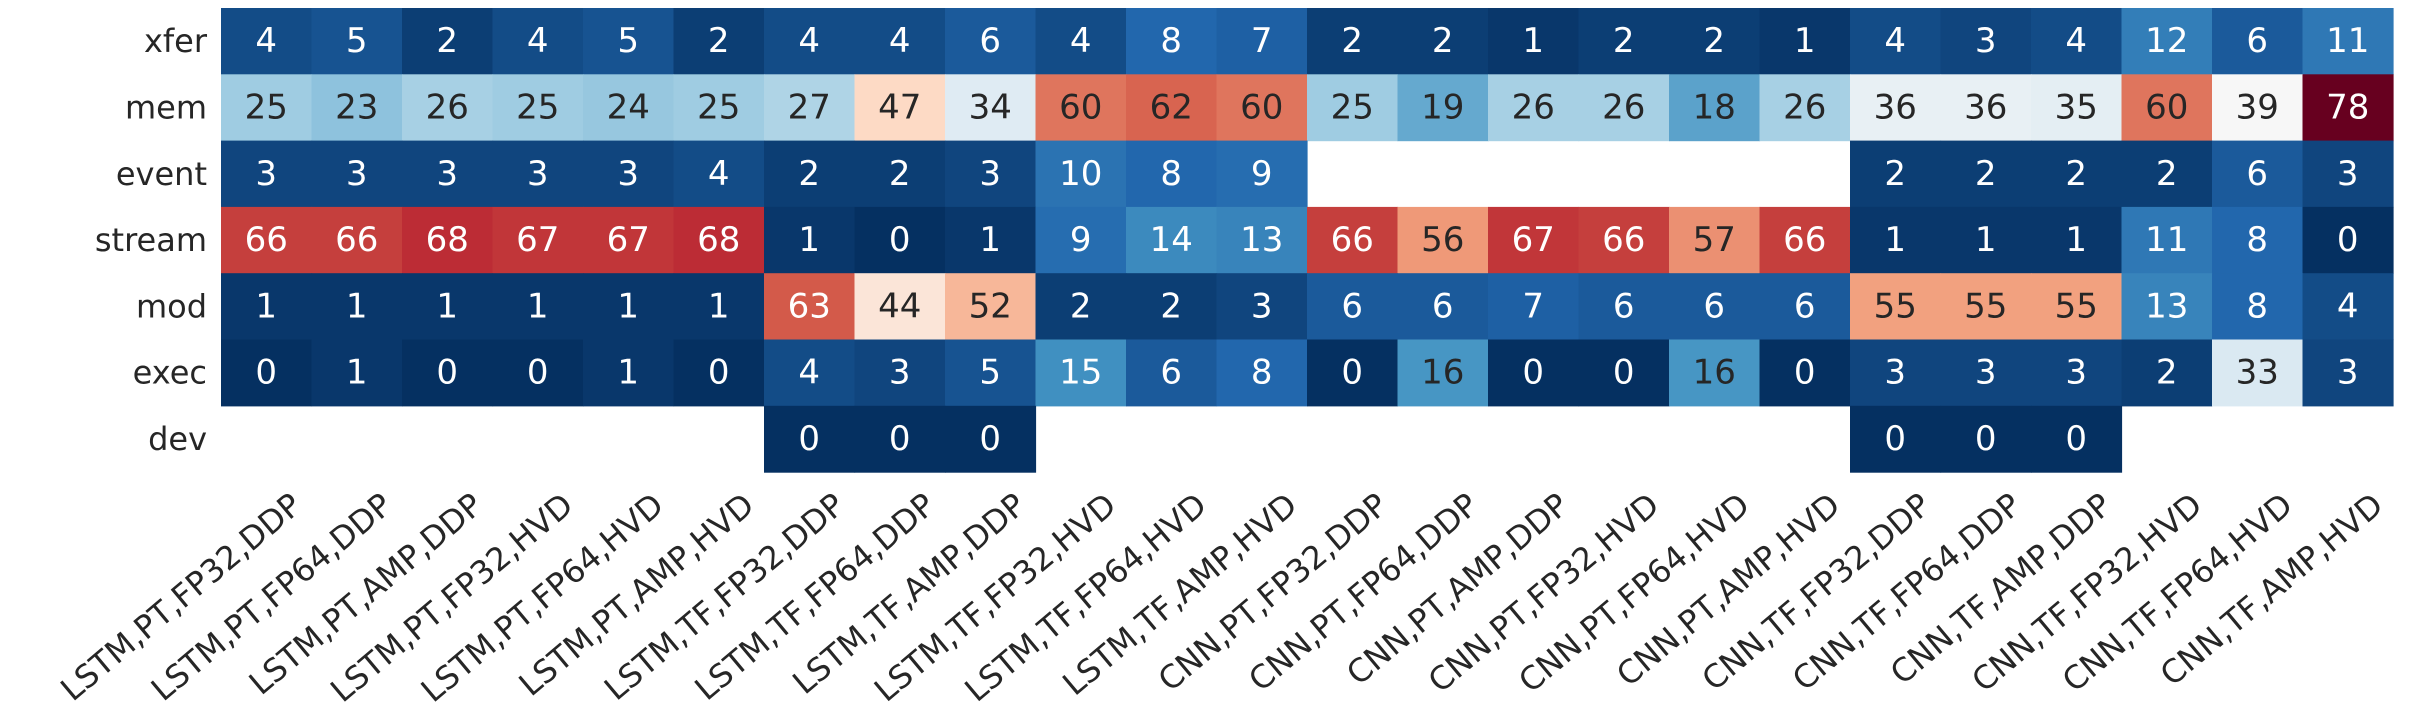 This screenshot has height=719, width=2413. I want to click on row-label: event, so click(161, 174).